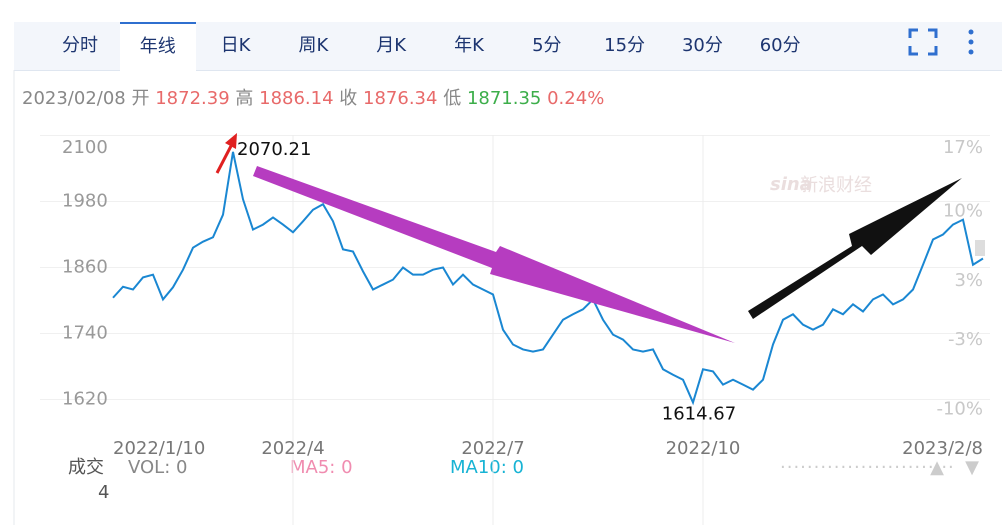 The image size is (1002, 525). I want to click on scroll-handle, so click(980, 248).